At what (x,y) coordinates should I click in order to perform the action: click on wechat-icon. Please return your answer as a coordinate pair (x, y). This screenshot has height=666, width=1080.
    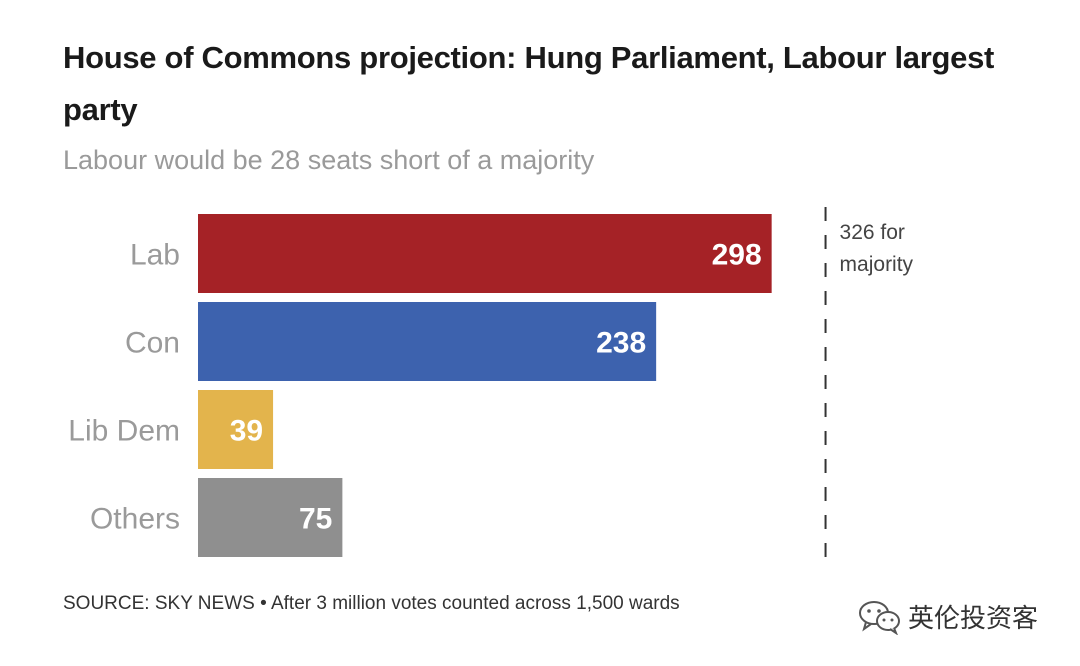
    Looking at the image, I should click on (879, 617).